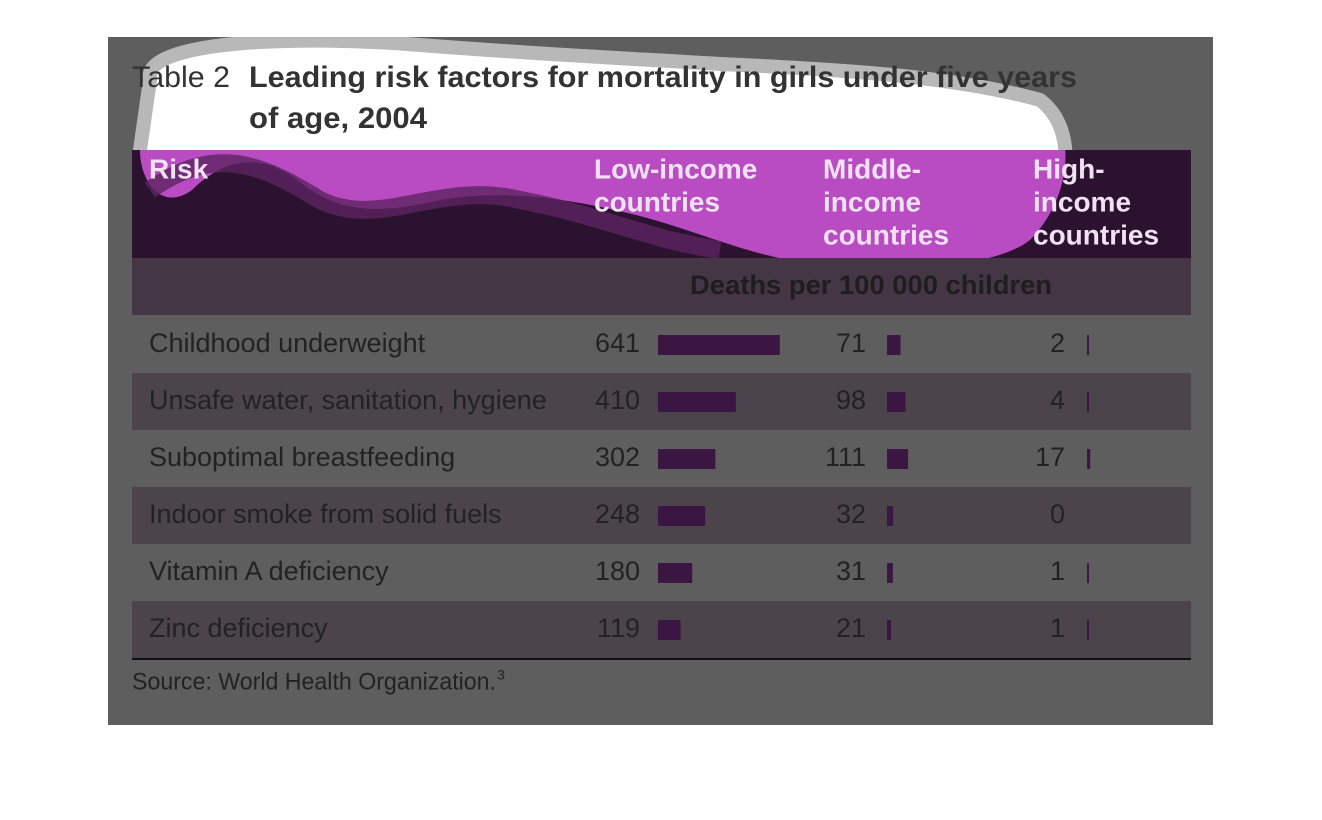  I want to click on value: 21, so click(851, 628).